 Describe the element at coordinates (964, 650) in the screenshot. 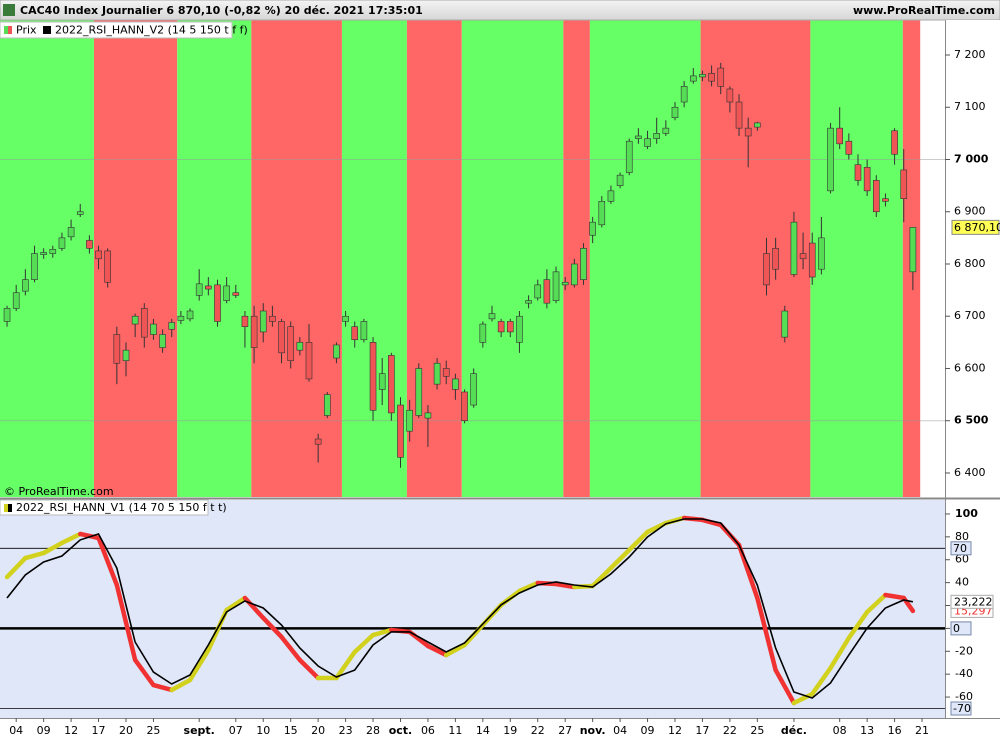

I see `y-tick-label: -20` at that location.